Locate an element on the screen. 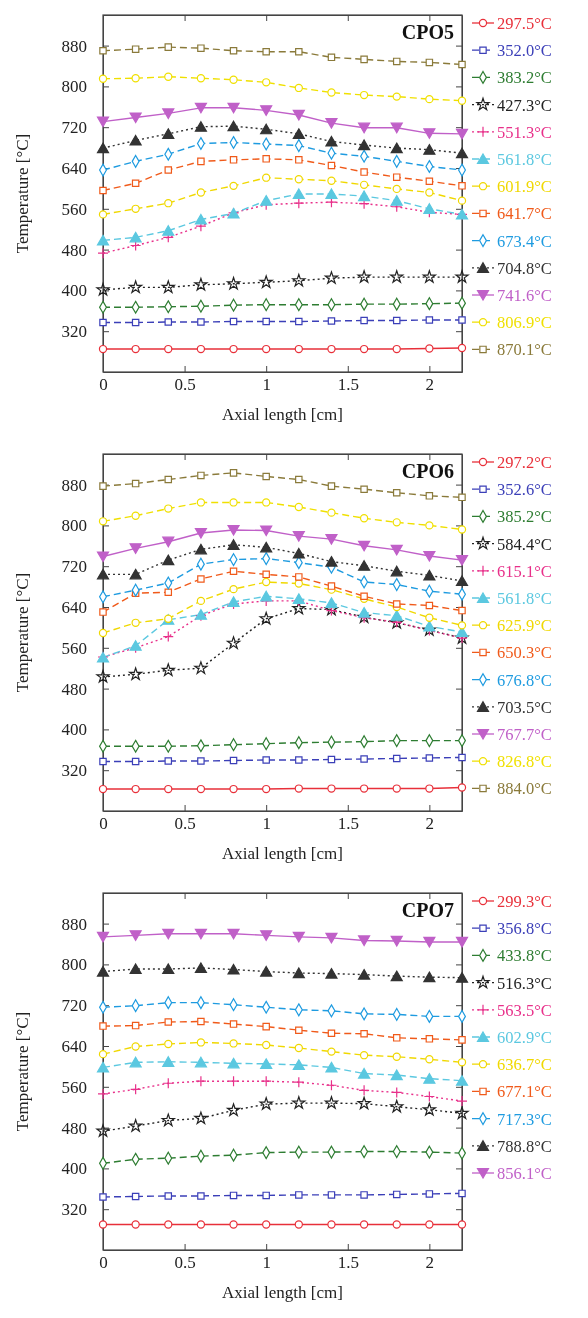  legend-label: 870.1°C is located at coordinates (524, 350).